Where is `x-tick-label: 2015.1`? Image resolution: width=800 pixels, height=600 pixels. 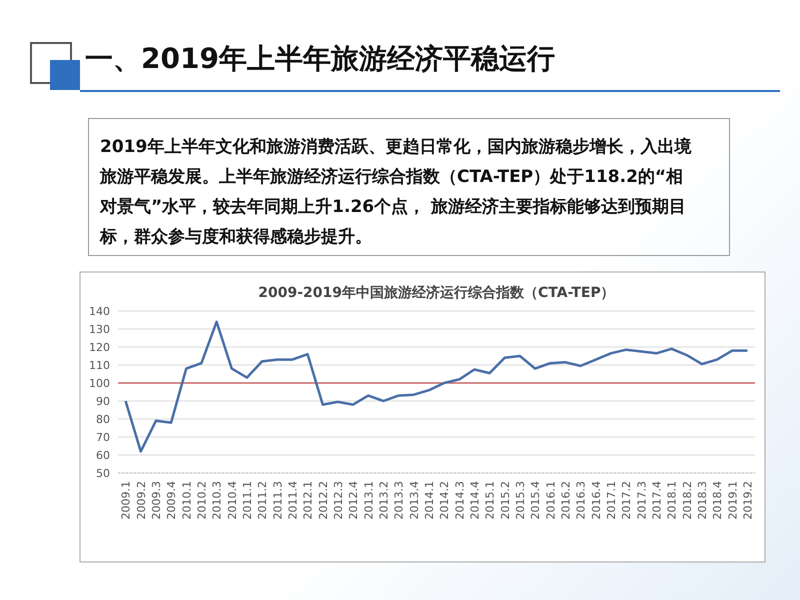
x-tick-label: 2015.1 is located at coordinates (490, 500).